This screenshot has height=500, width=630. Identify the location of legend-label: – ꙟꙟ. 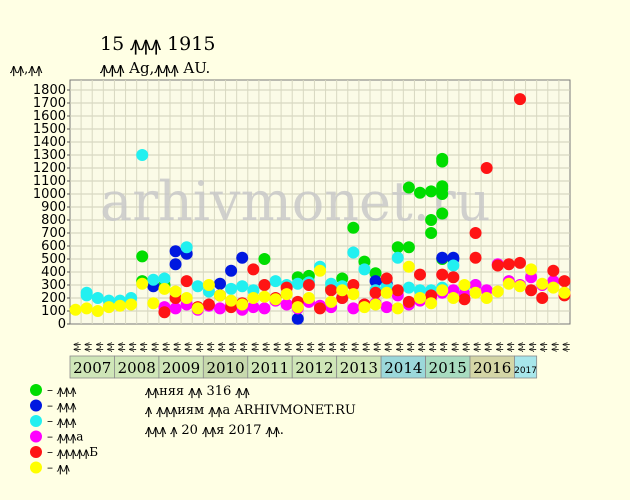
(58, 468).